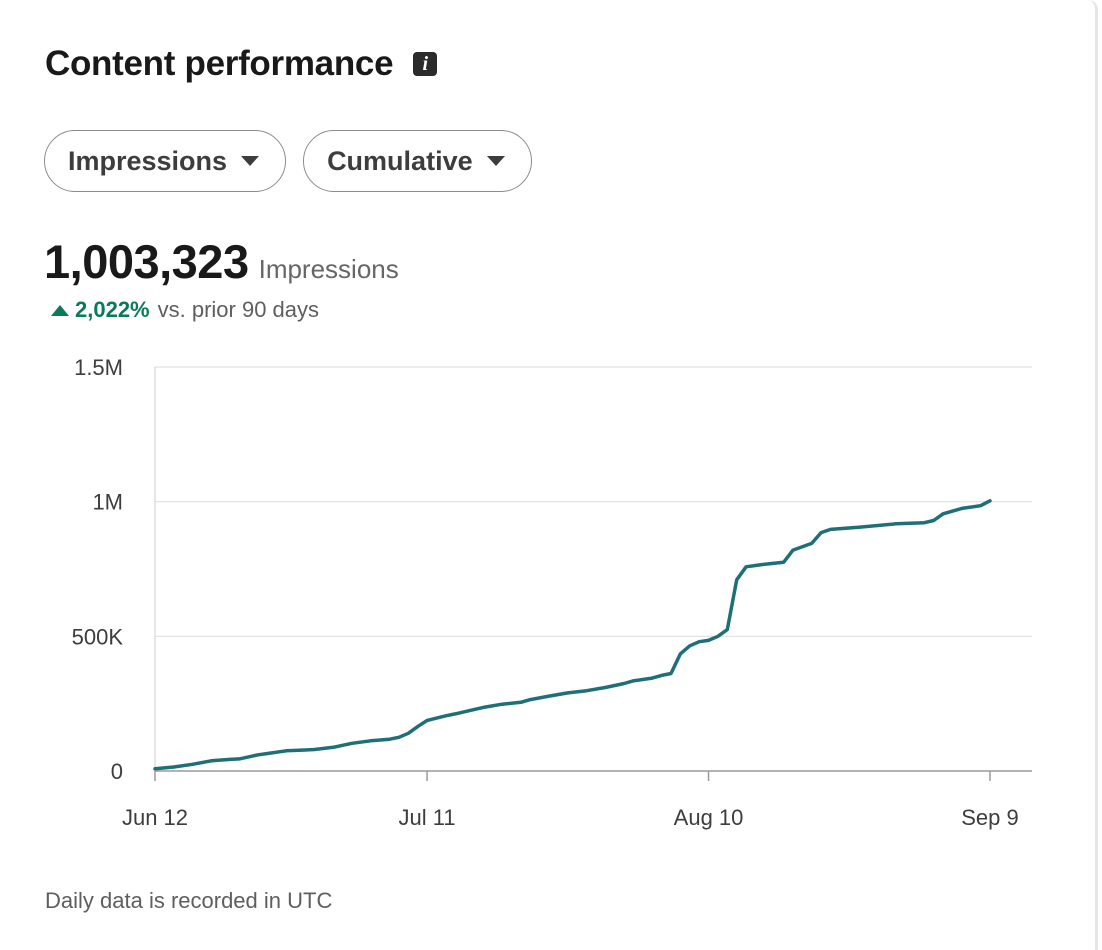  What do you see at coordinates (98, 636) in the screenshot?
I see `y-tick-label: 500K` at bounding box center [98, 636].